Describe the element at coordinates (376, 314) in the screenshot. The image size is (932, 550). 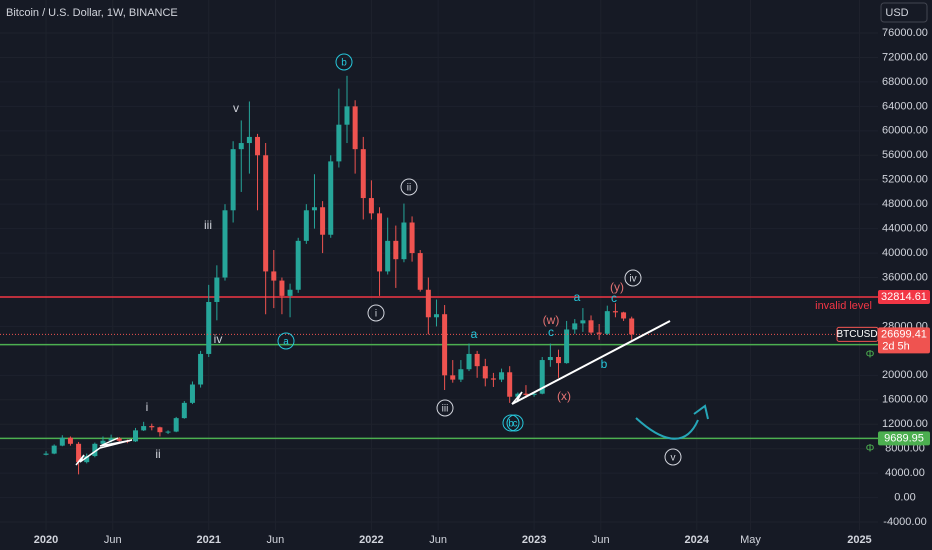
I see `wave-label: i` at that location.